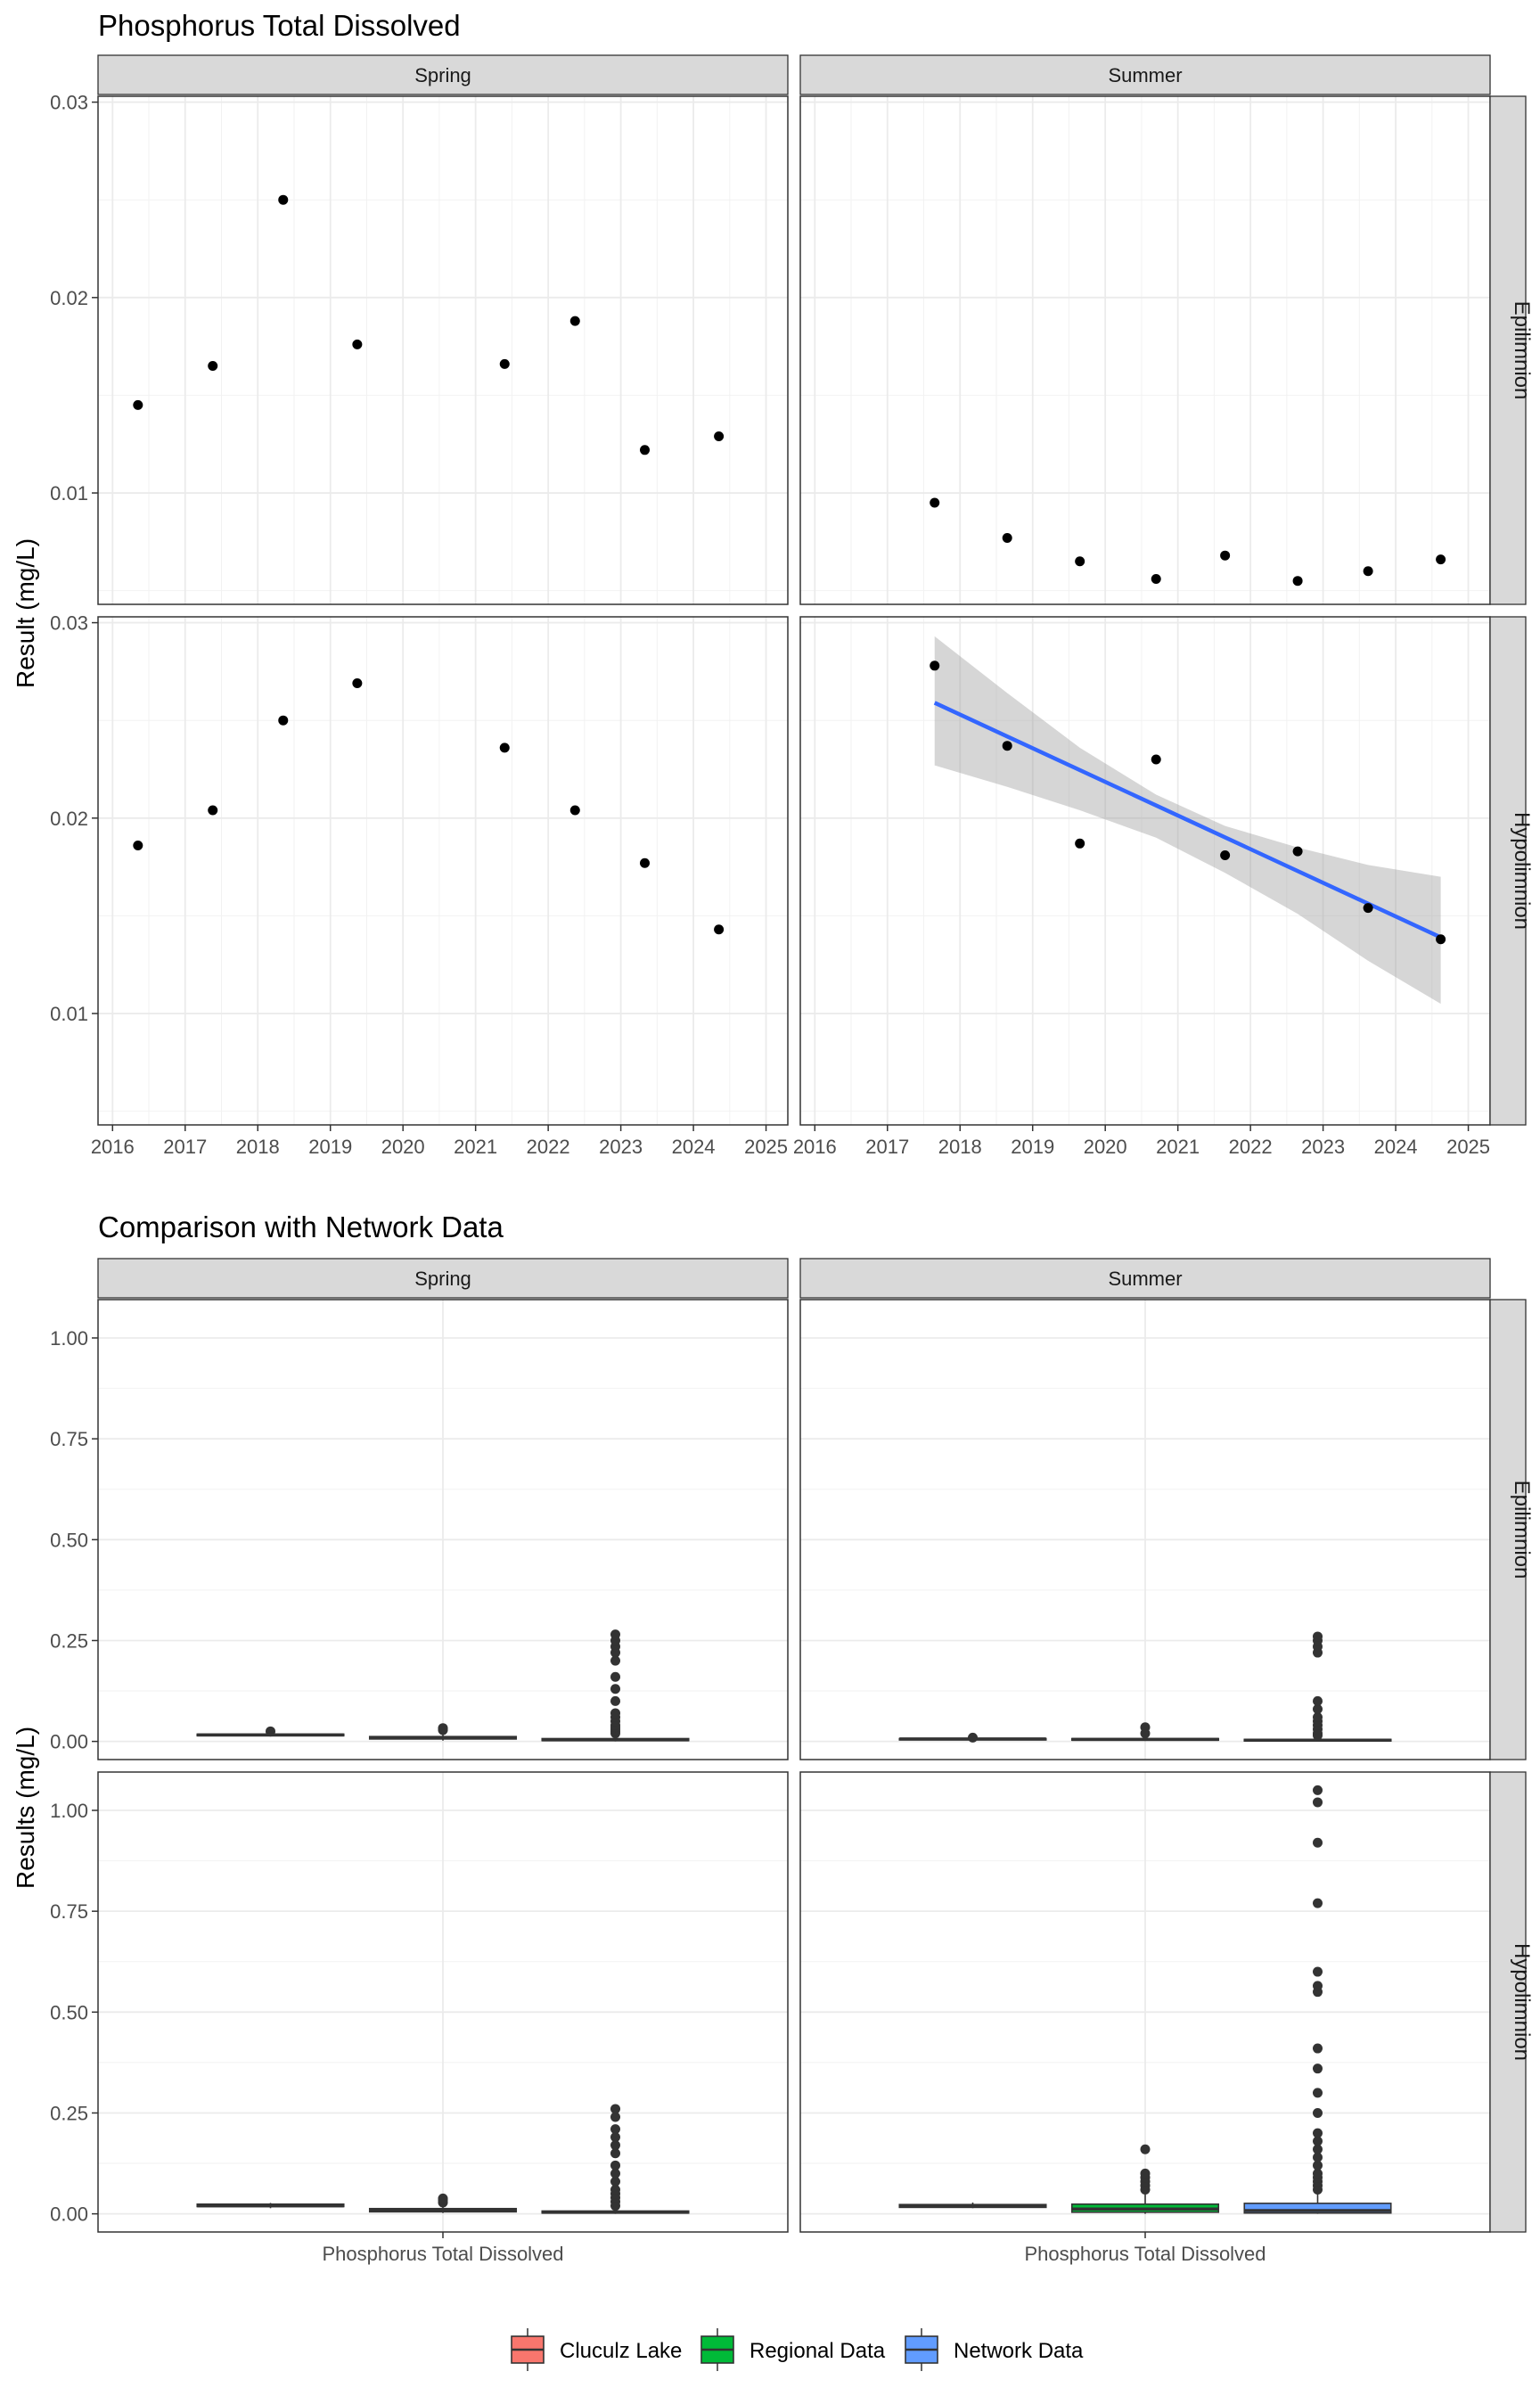  What do you see at coordinates (279, 25) in the screenshot?
I see `chart-title-scatter: Phosphorus Total Dissolved` at bounding box center [279, 25].